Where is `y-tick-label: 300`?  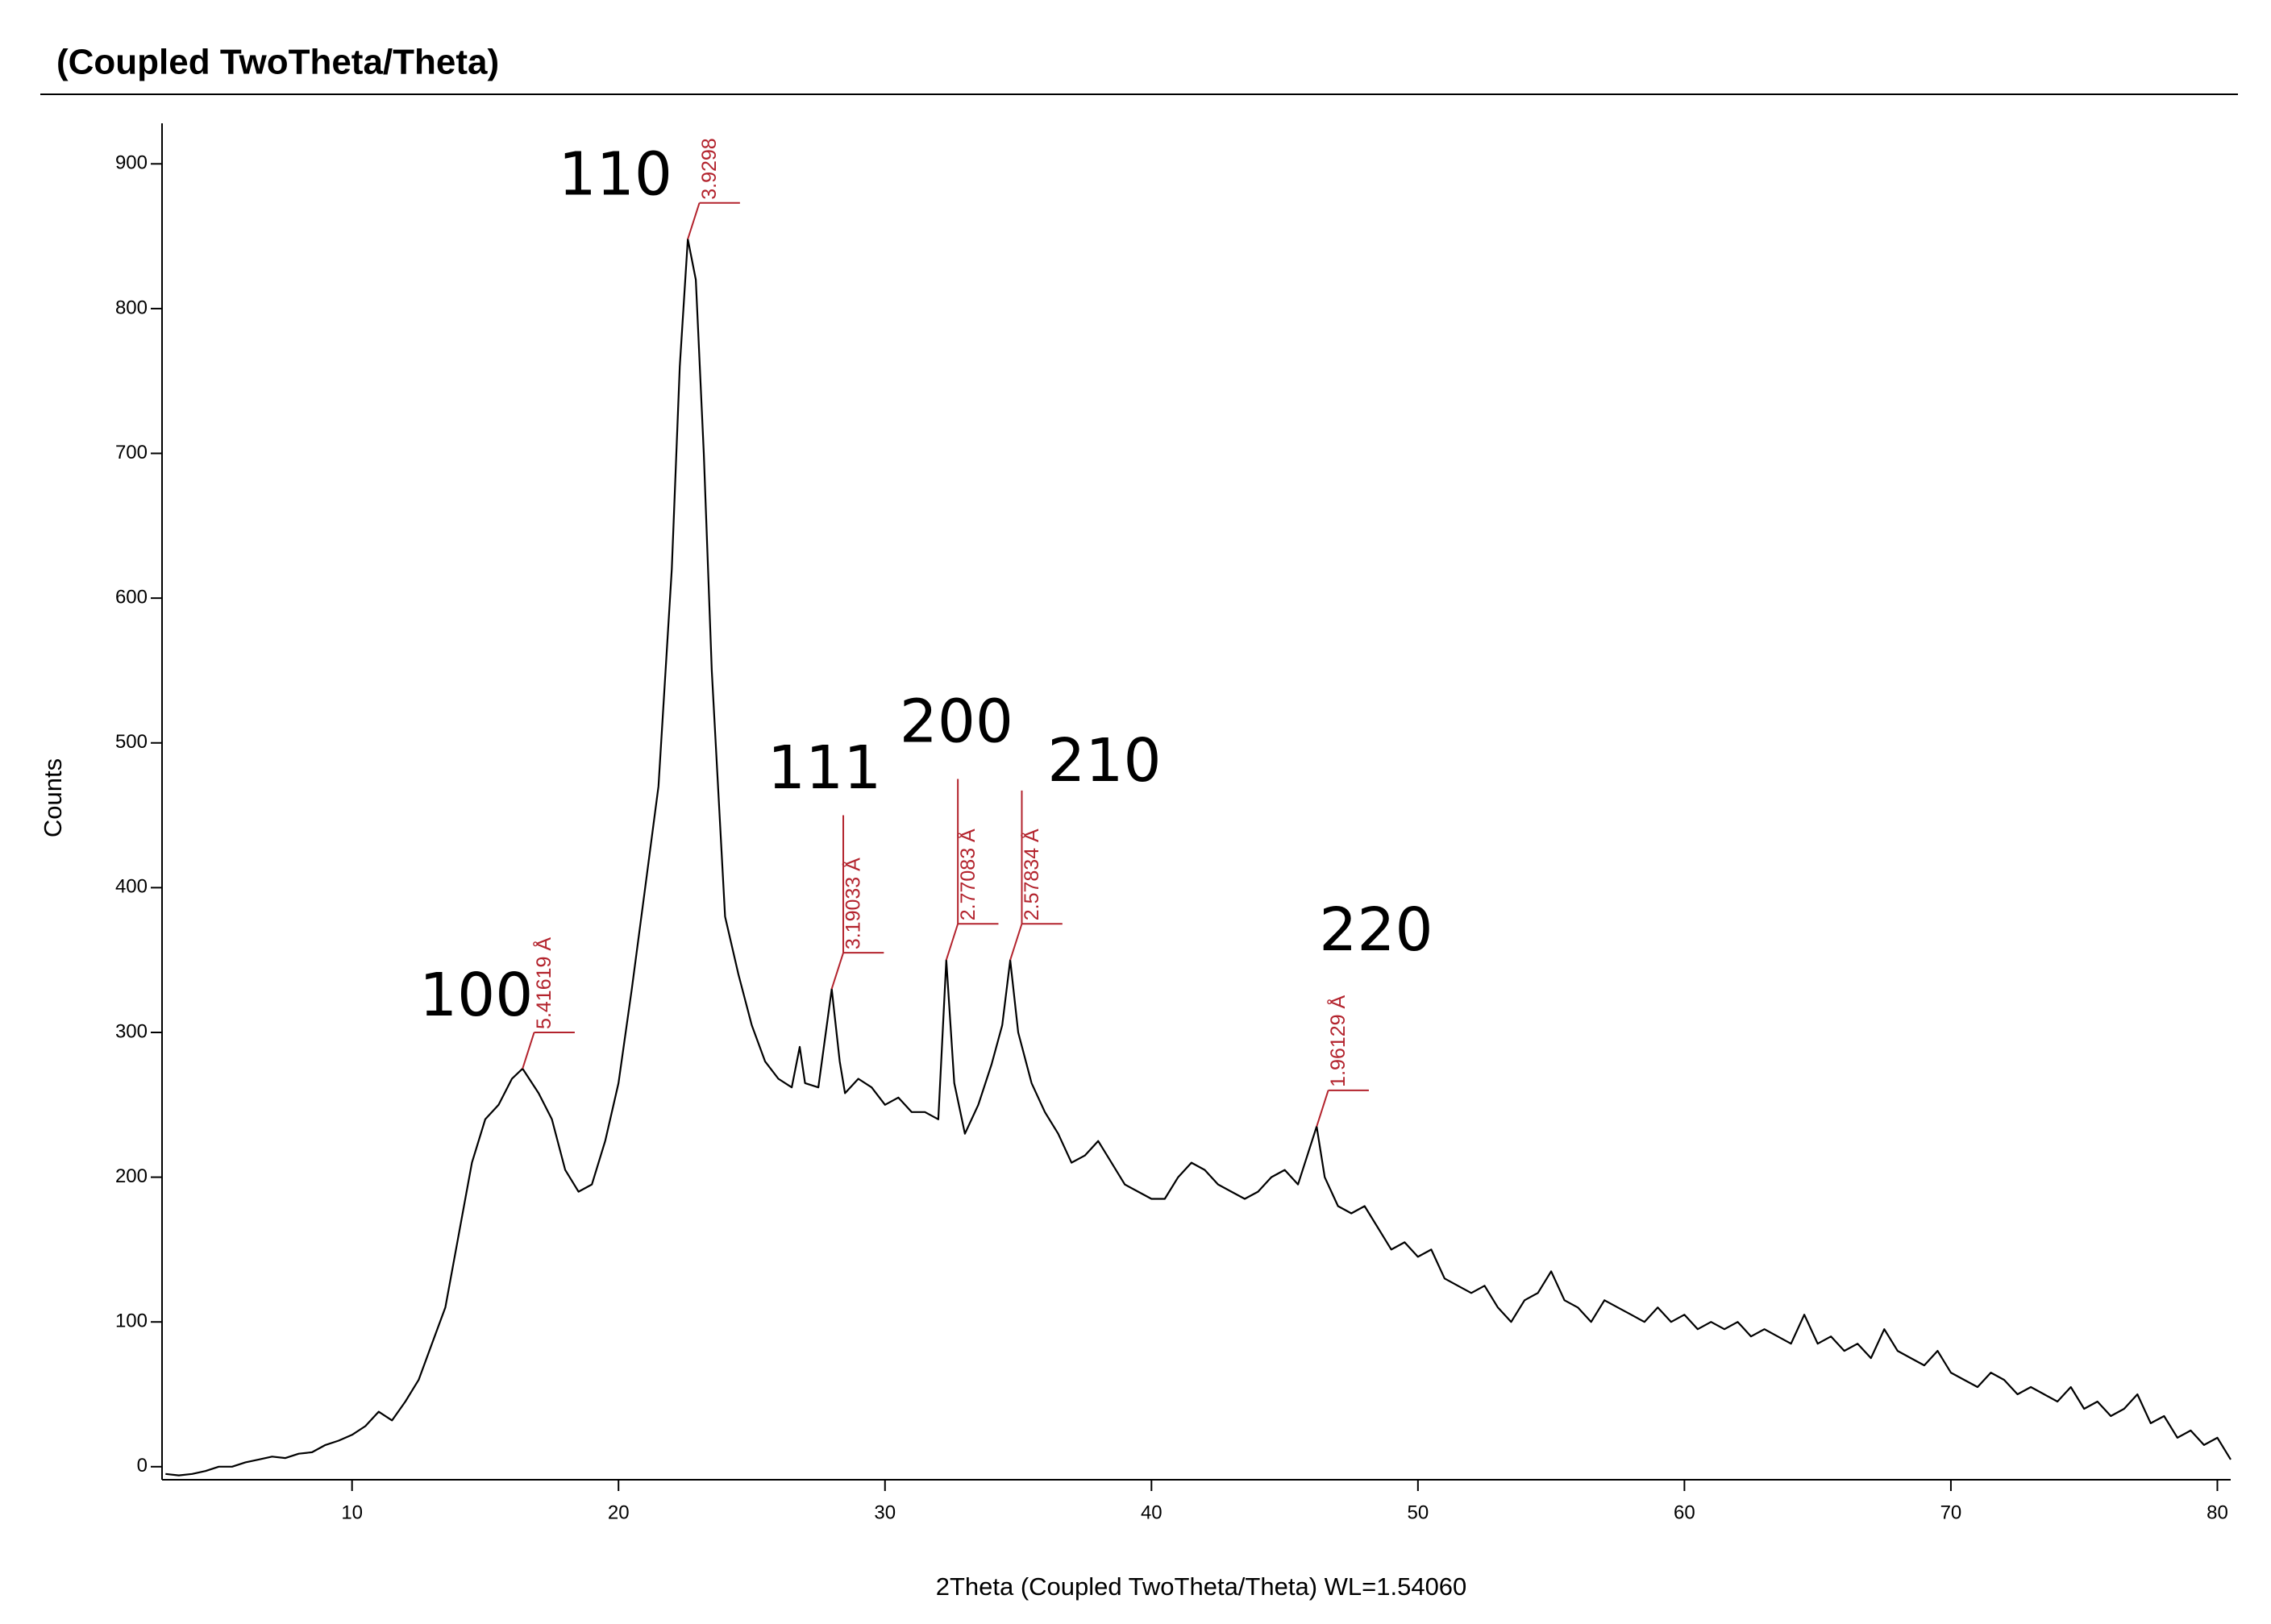 y-tick-label: 300 is located at coordinates (131, 1031).